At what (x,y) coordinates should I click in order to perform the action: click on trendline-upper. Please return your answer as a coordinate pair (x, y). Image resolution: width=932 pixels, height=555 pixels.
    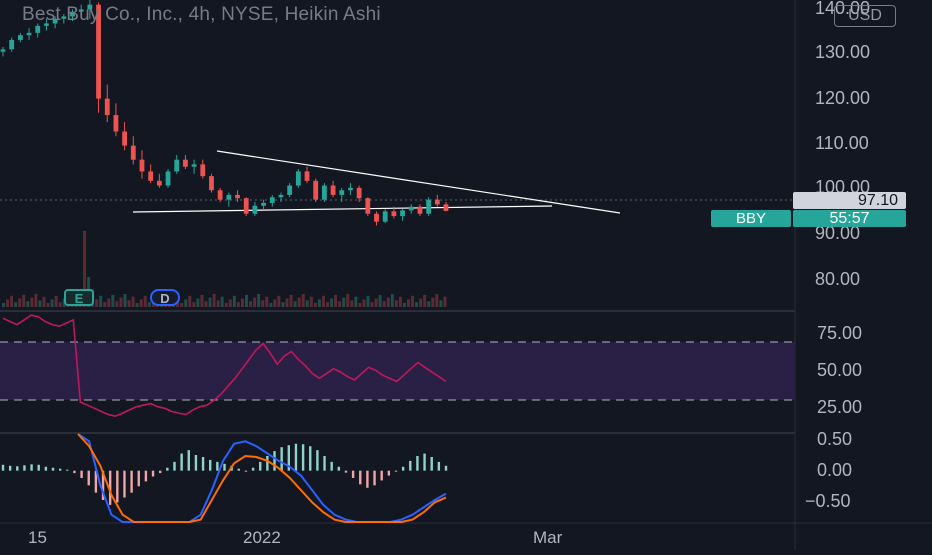
    Looking at the image, I should click on (418, 182).